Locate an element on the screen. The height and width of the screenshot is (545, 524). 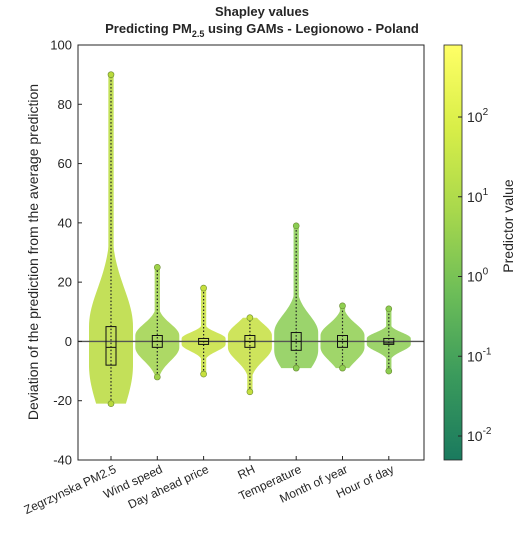
y-tick-label: 100 is located at coordinates (61, 45).